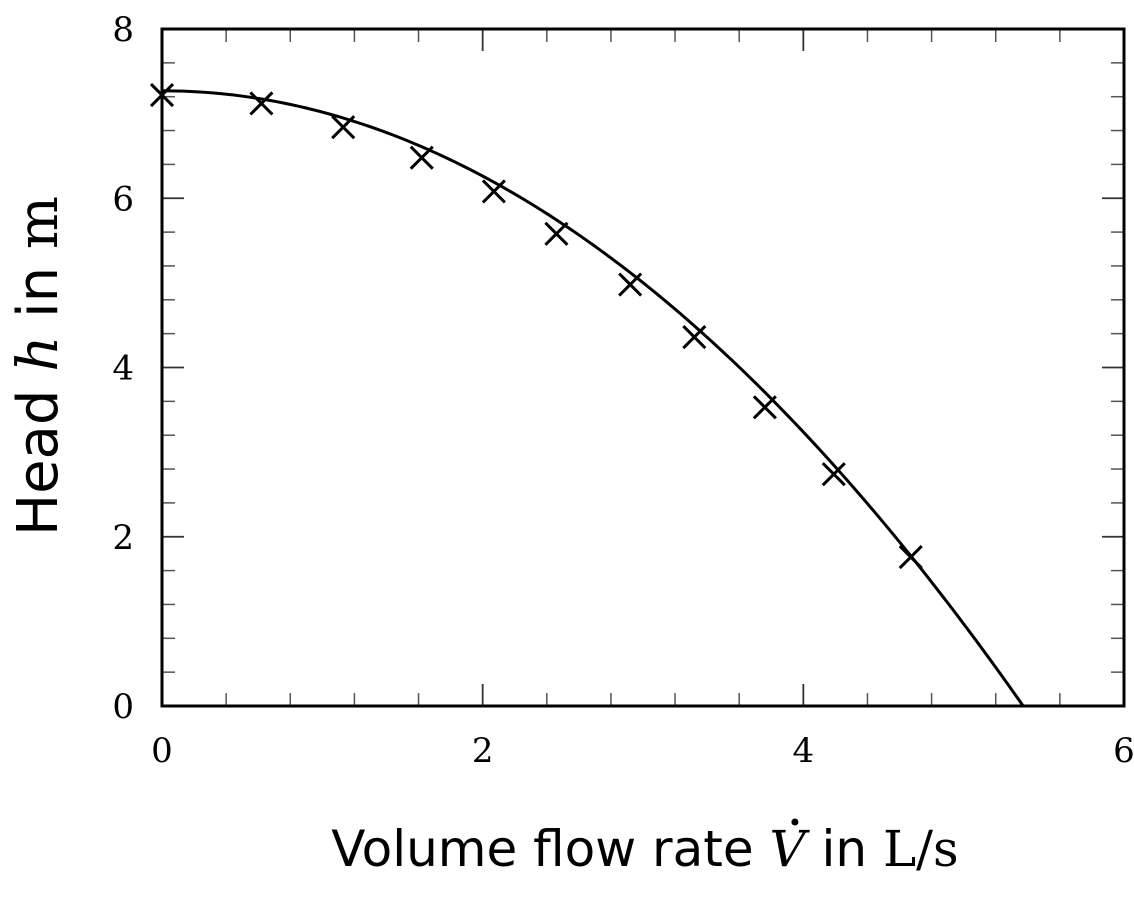 The width and height of the screenshot is (1134, 902). Describe the element at coordinates (483, 751) in the screenshot. I see `x-tick-label: 2` at that location.